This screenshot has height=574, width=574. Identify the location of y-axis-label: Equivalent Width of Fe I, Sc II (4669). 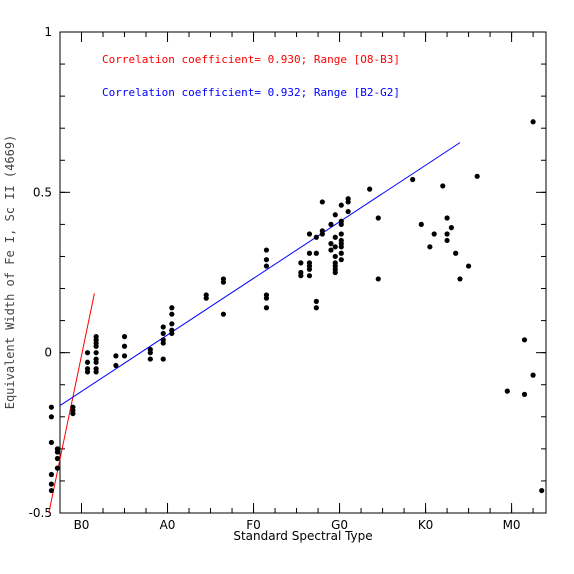
(10, 272).